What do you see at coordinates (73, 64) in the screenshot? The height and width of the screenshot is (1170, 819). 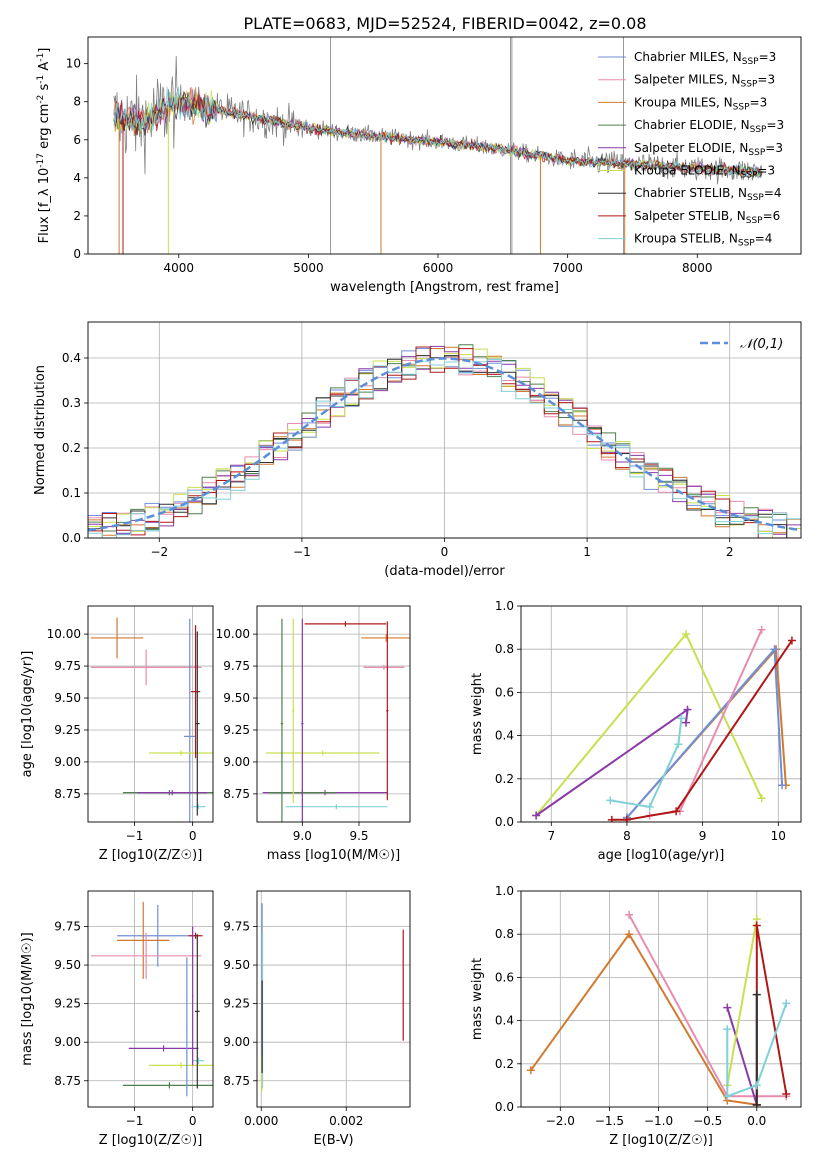 I see `y-tick-label: 10` at bounding box center [73, 64].